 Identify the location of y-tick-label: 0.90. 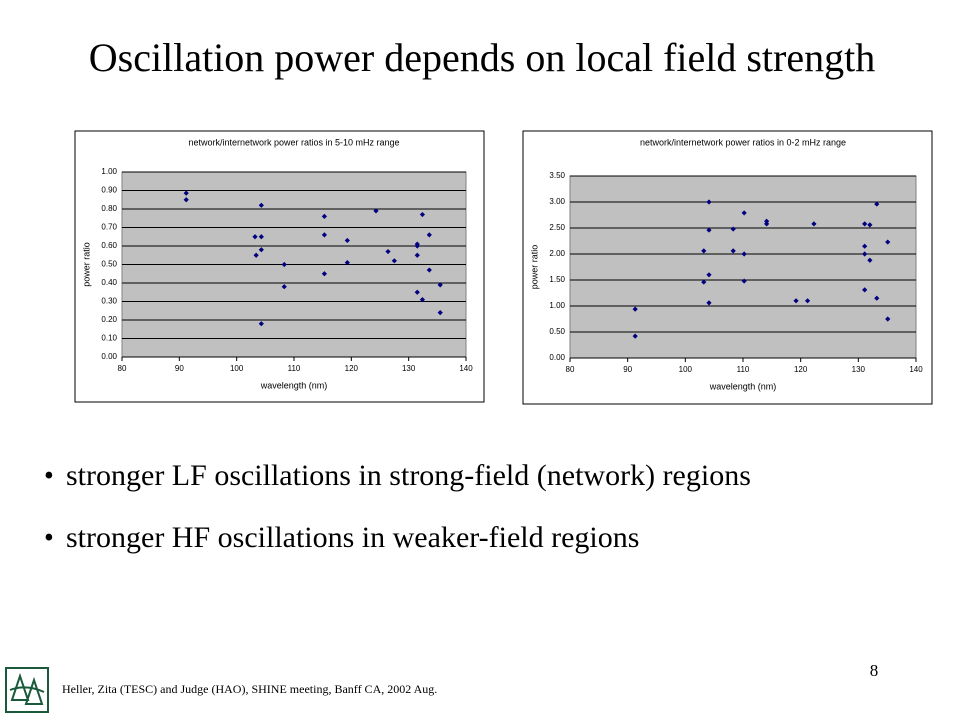
(109, 190).